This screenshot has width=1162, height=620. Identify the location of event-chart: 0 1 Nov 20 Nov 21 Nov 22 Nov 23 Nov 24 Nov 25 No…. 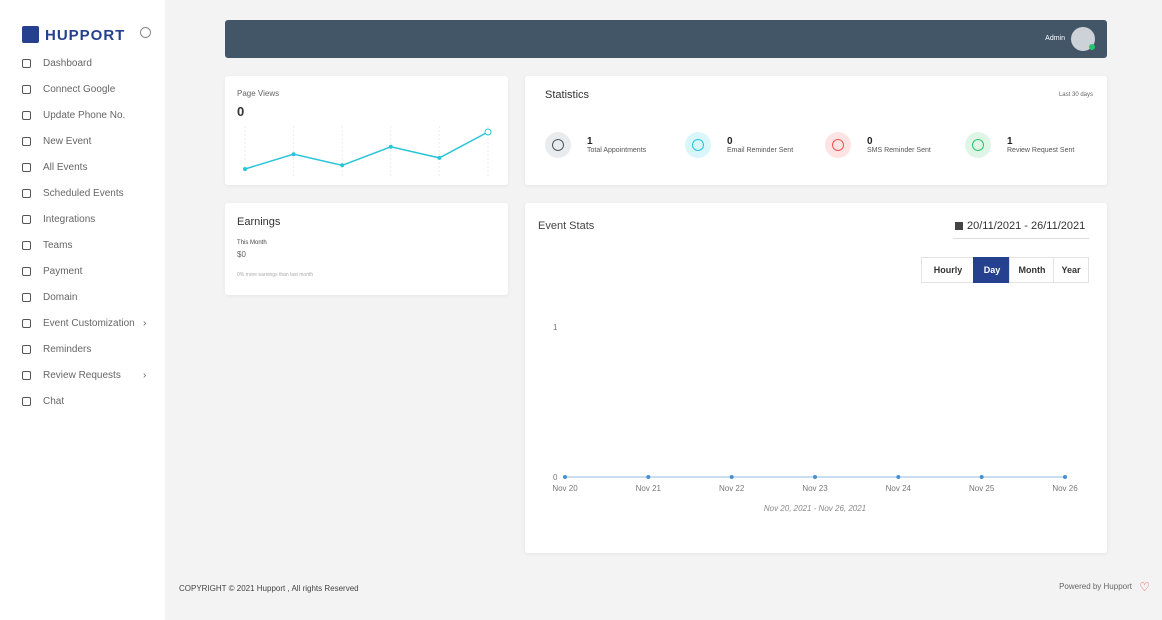
(815, 418).